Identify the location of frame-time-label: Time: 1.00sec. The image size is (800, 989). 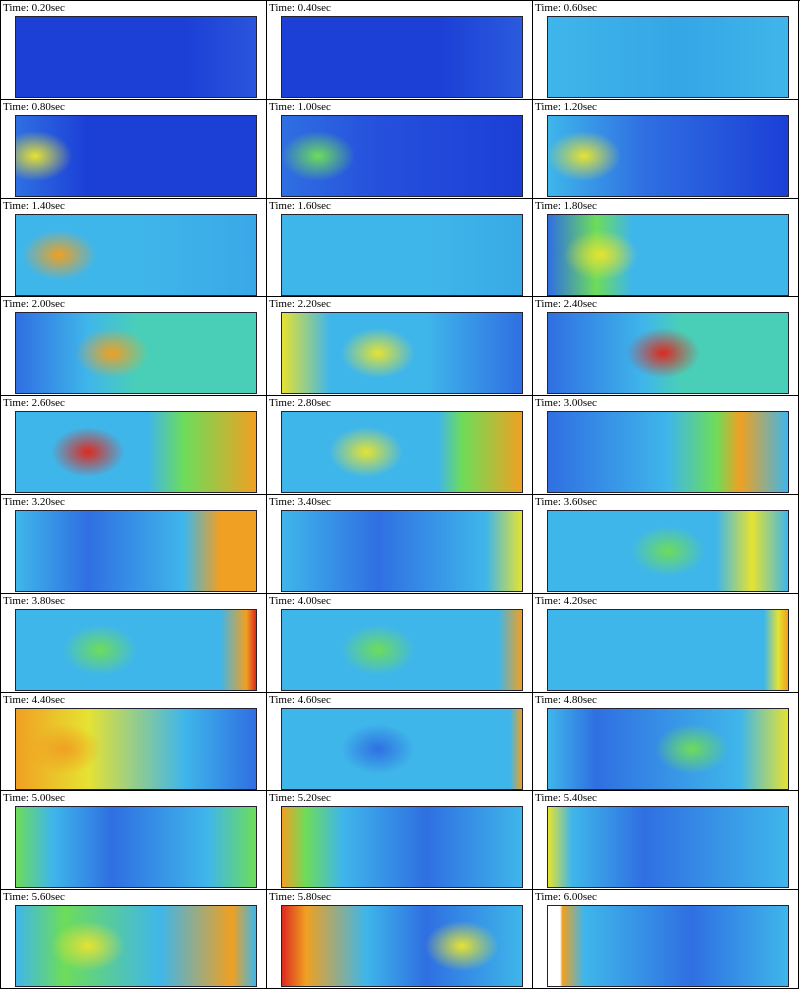
(300, 106).